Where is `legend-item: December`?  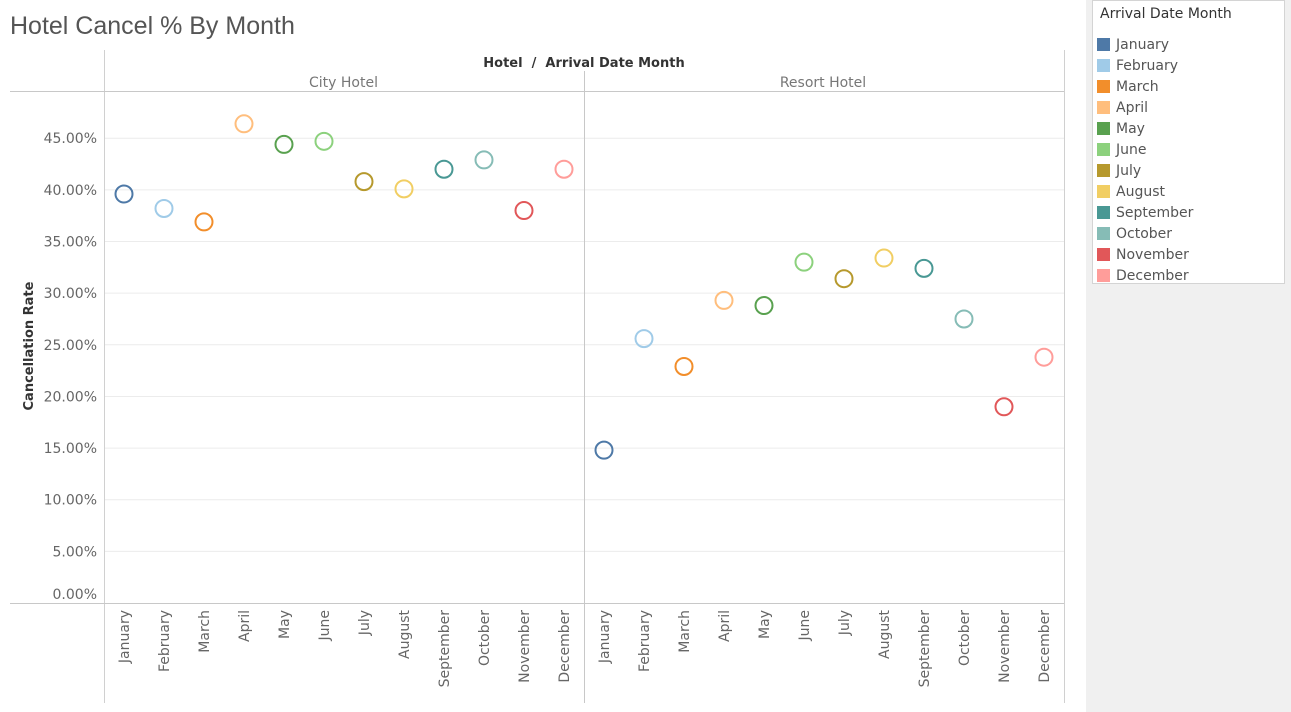 legend-item: December is located at coordinates (1145, 275).